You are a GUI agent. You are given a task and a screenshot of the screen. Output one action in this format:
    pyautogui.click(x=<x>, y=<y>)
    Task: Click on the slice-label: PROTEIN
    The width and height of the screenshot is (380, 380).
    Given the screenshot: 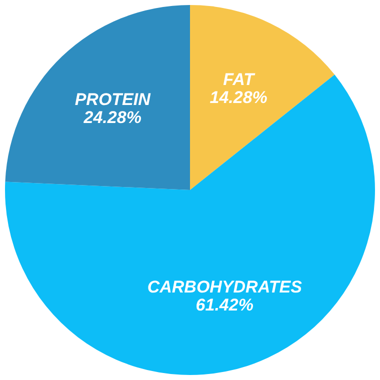 What is the action you would take?
    pyautogui.click(x=113, y=100)
    